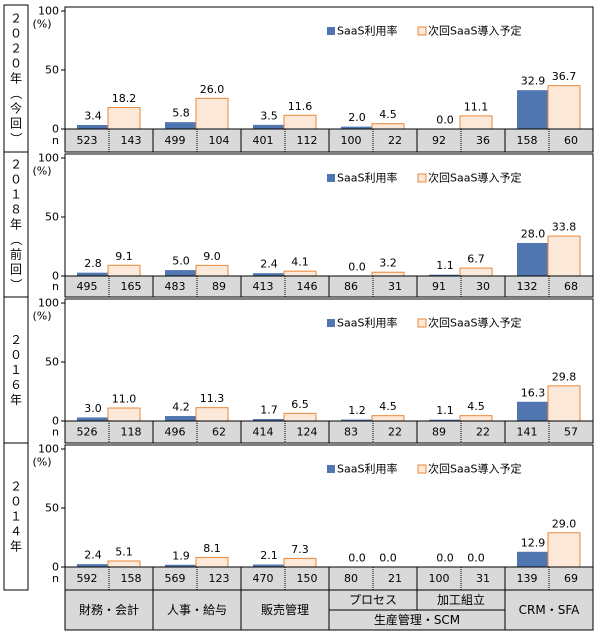  What do you see at coordinates (357, 117) in the screenshot?
I see `data-label-usage: 2.0` at bounding box center [357, 117].